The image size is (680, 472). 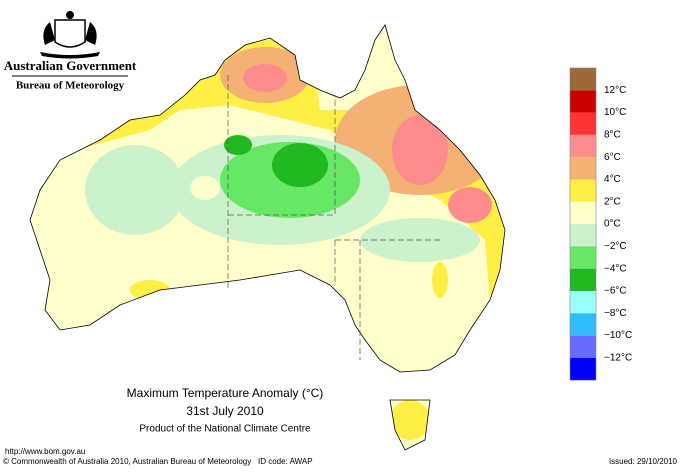 I want to click on header-title: Australian Government, so click(x=70, y=65).